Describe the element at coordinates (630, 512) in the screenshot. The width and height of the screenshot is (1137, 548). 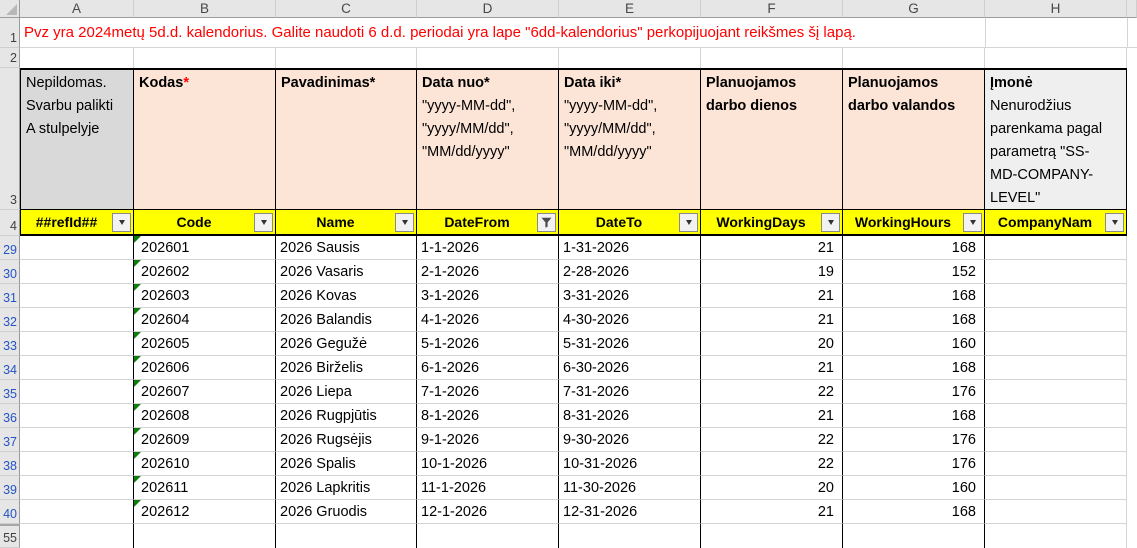
I see `cell-dateto: 12-31-2026` at that location.